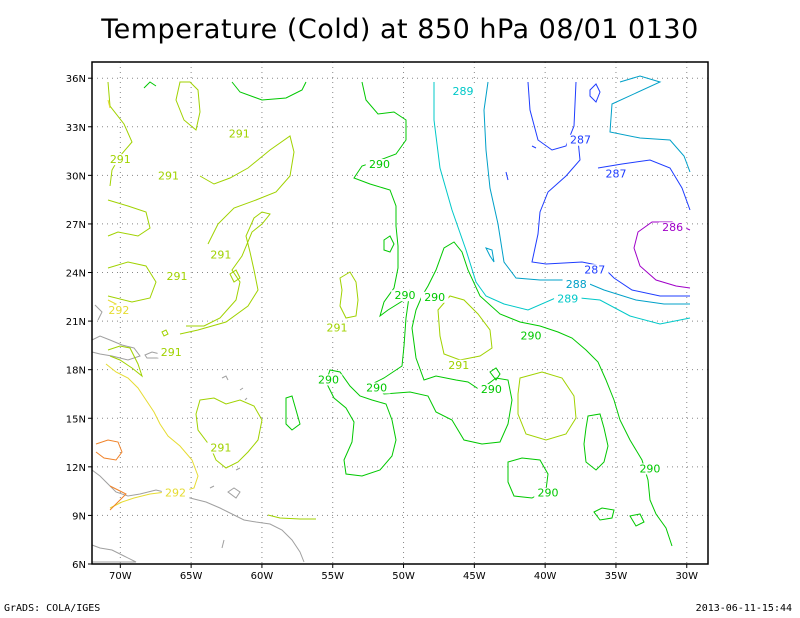  What do you see at coordinates (76, 79) in the screenshot?
I see `lat-tick-label: 36N` at bounding box center [76, 79].